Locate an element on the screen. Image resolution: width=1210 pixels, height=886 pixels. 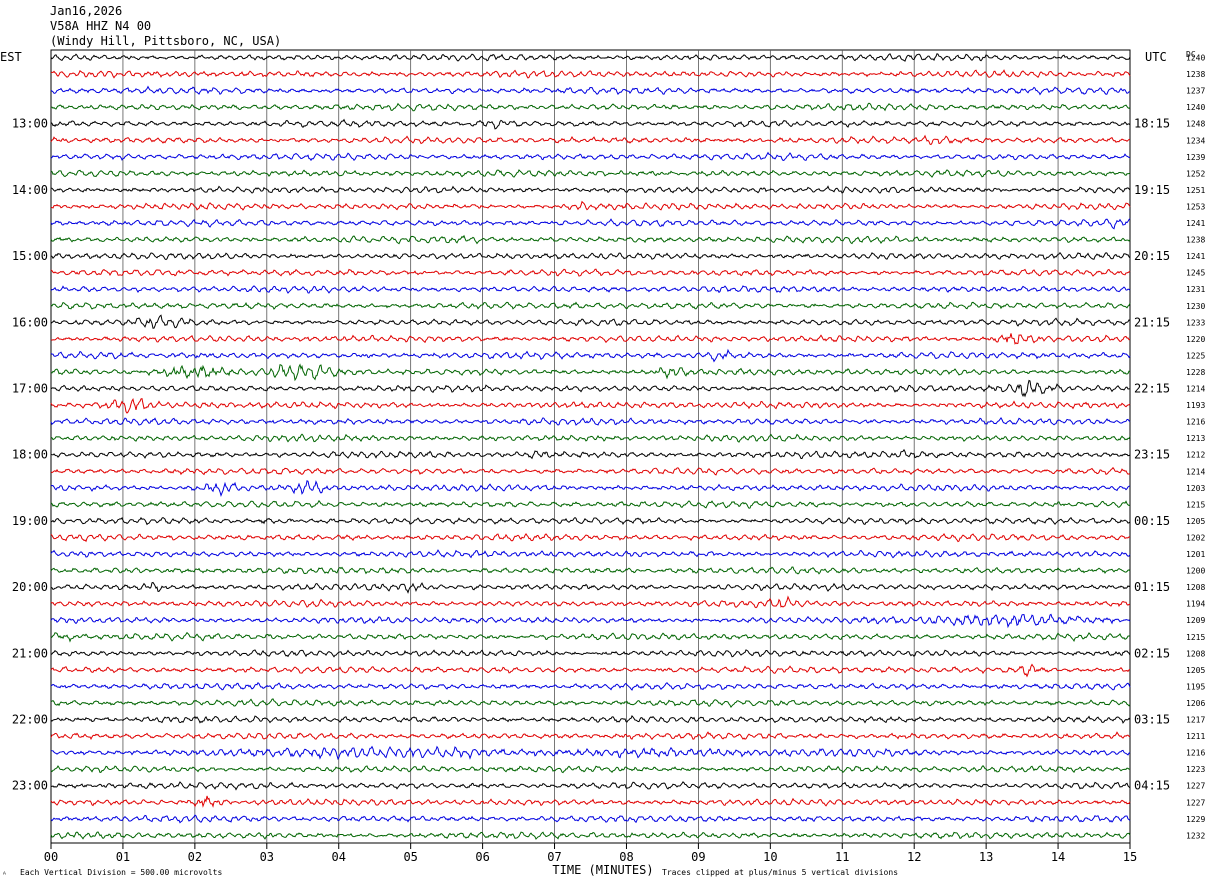
left-hour-label: 20:00 is located at coordinates (30, 587).